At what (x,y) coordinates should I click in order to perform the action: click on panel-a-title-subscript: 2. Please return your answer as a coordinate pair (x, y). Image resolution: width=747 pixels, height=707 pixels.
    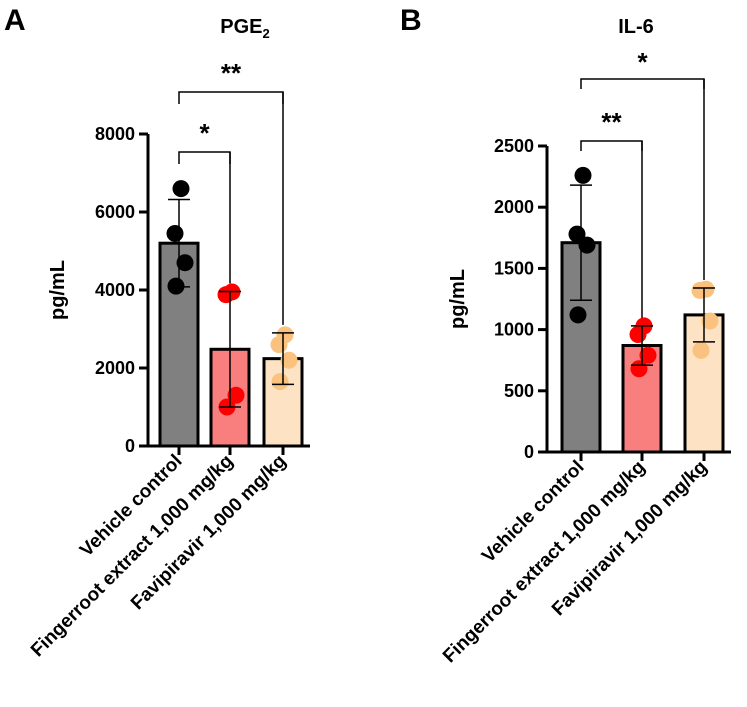
    Looking at the image, I should click on (266, 33).